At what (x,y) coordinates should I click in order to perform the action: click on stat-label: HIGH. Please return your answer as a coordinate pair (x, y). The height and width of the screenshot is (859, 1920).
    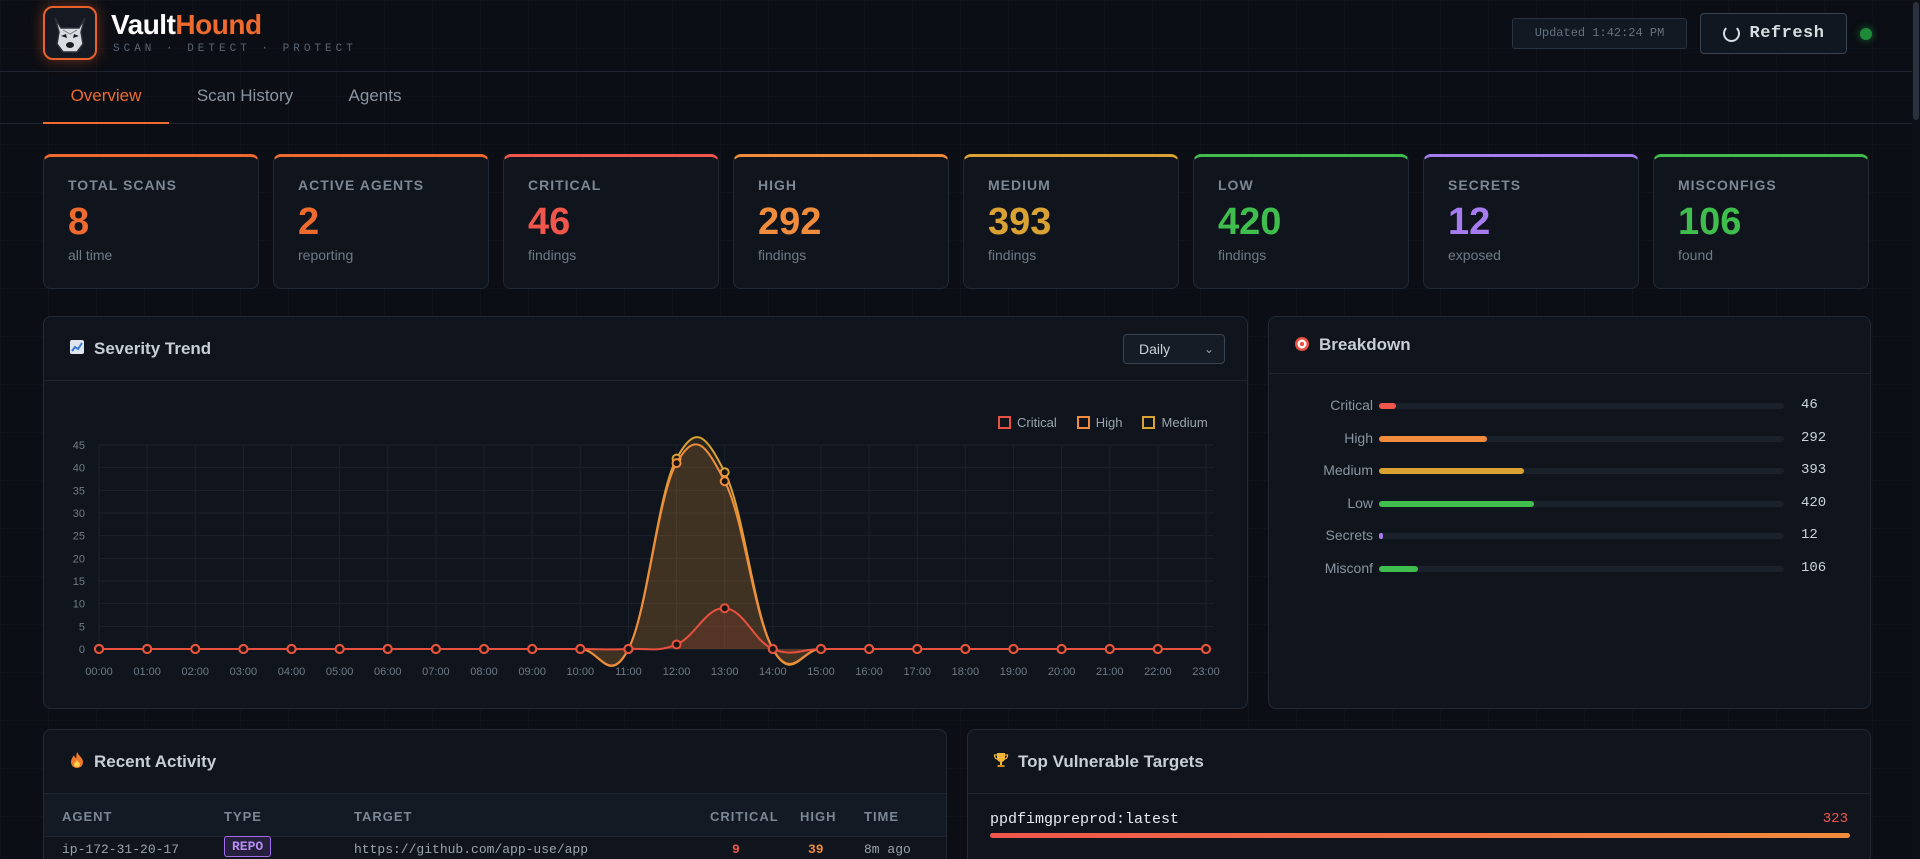
    Looking at the image, I should click on (777, 185).